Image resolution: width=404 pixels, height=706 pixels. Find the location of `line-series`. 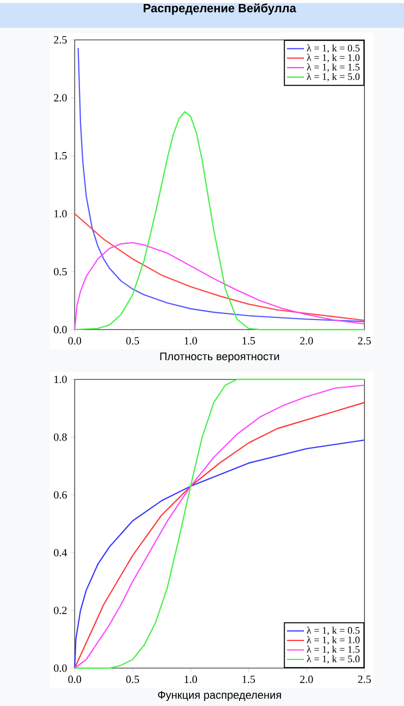

line-series is located at coordinates (219, 286).